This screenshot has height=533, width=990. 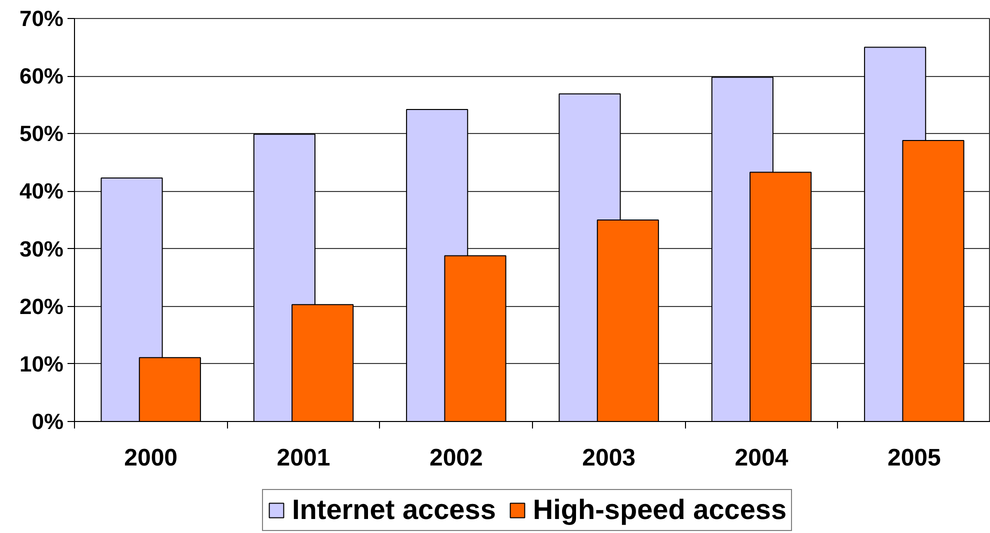 I want to click on y-tick-label: 60%, so click(x=41, y=76).